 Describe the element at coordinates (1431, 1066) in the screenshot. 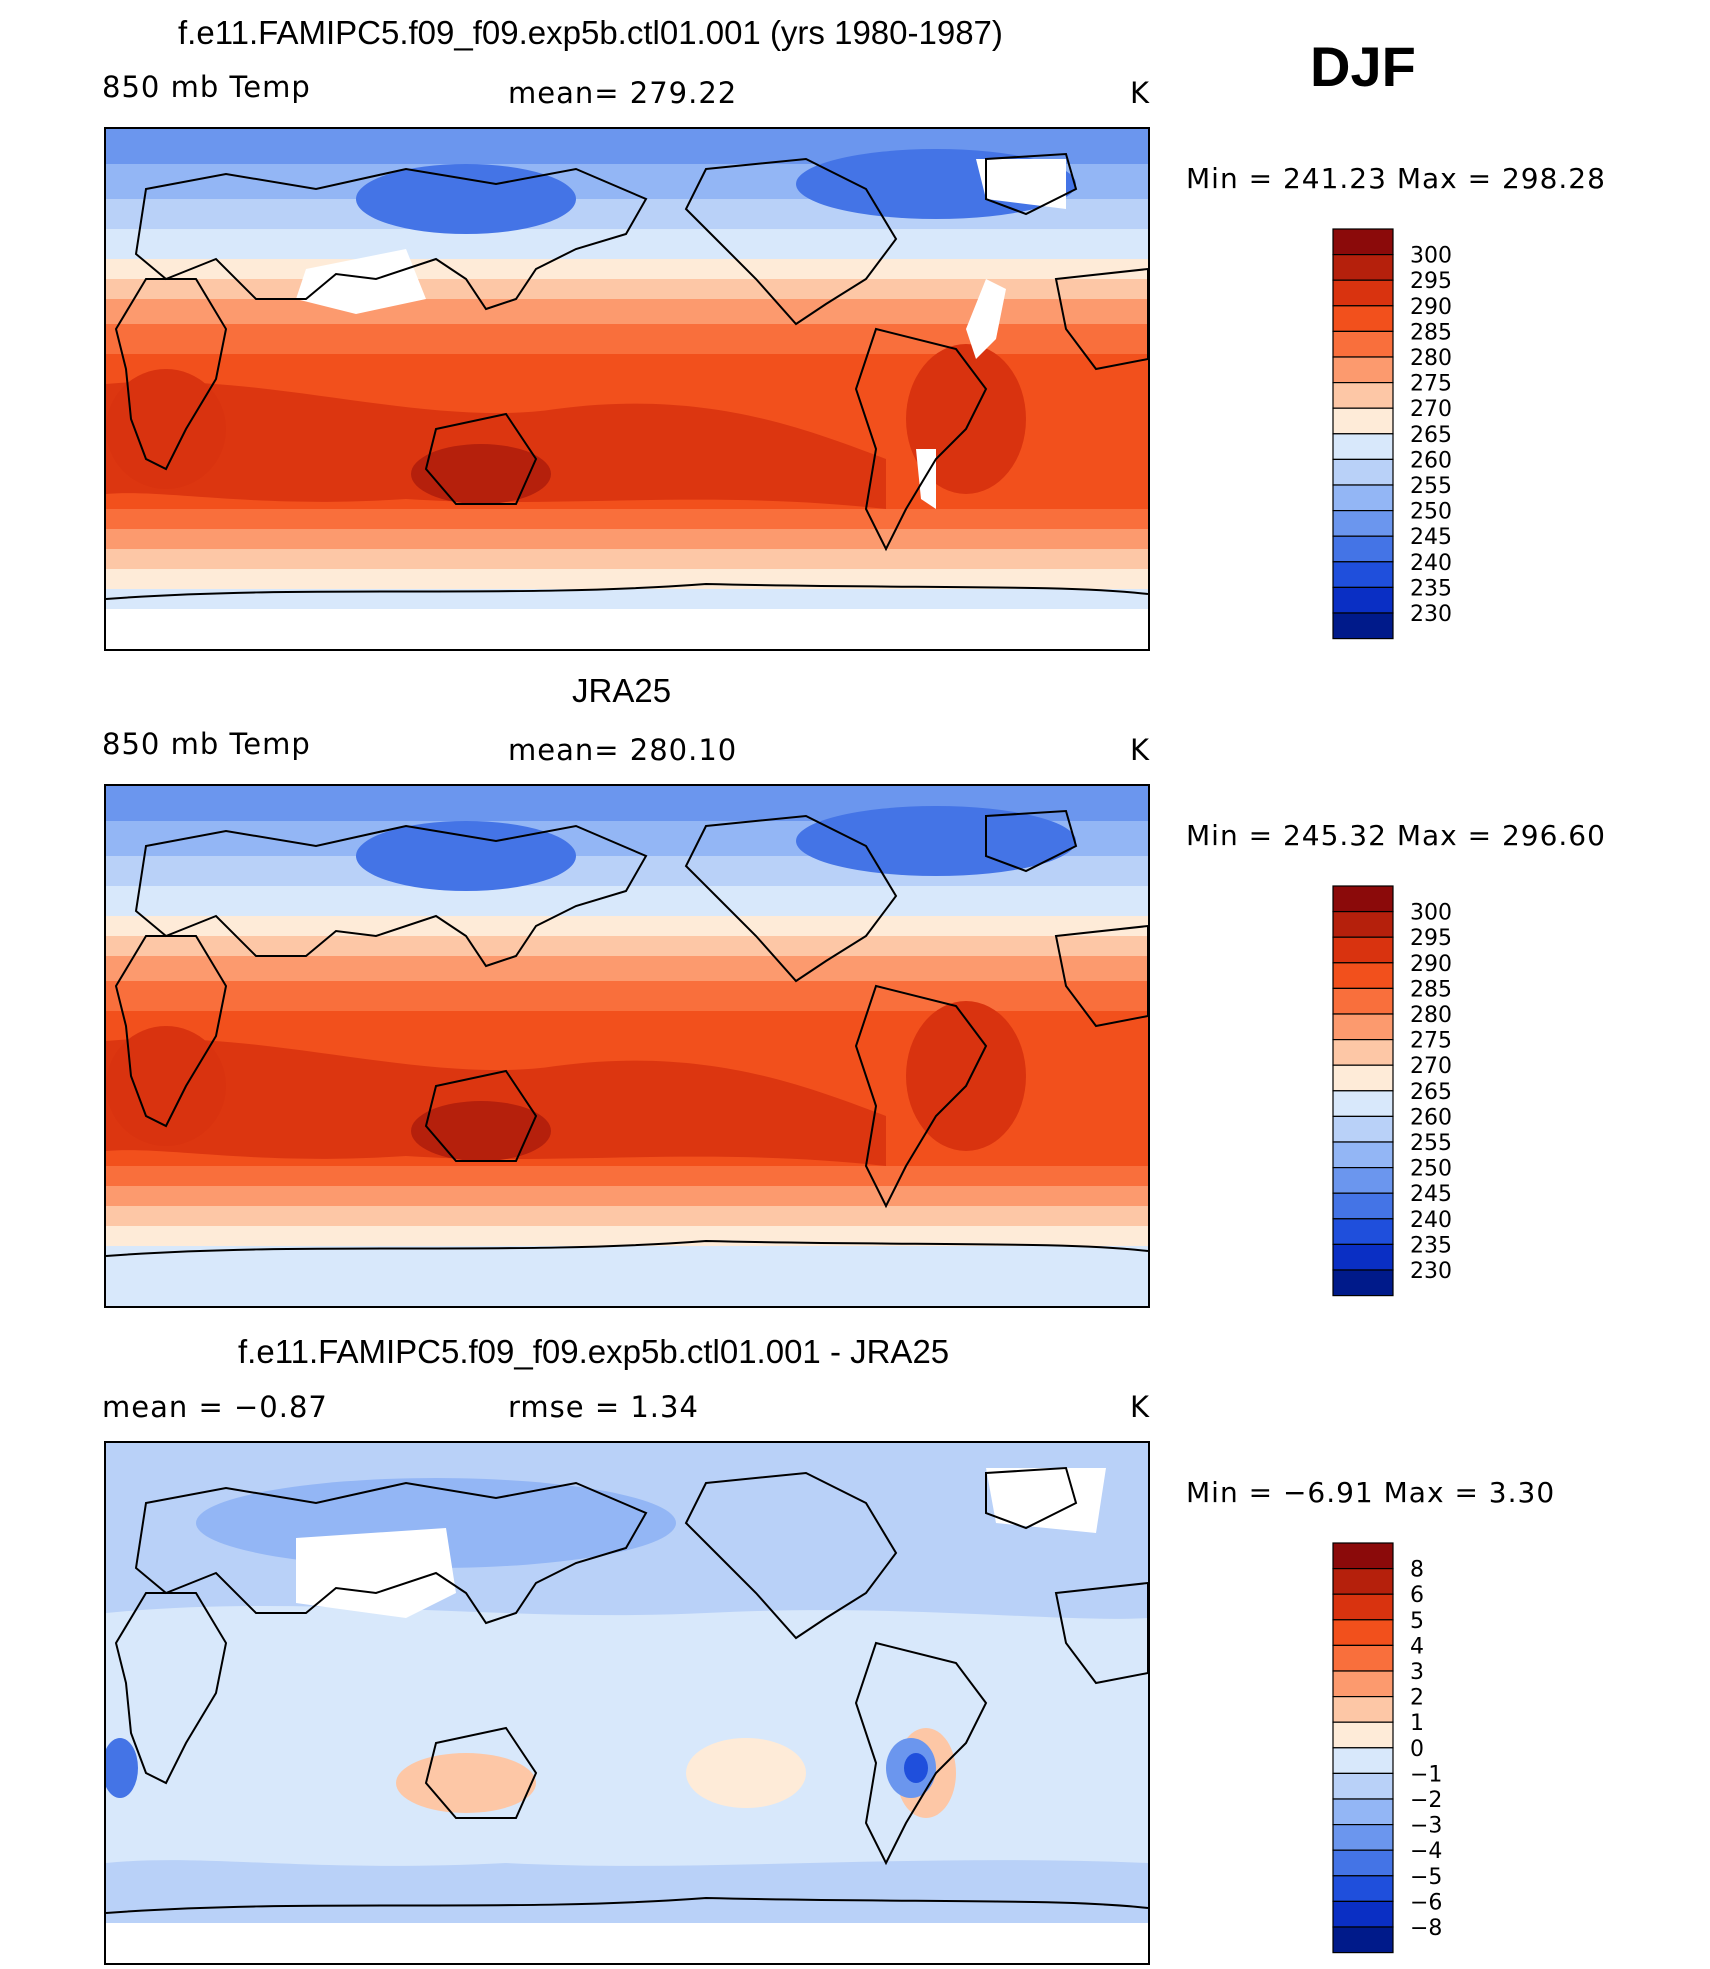

I see `colorbar-tick-label: 270` at that location.